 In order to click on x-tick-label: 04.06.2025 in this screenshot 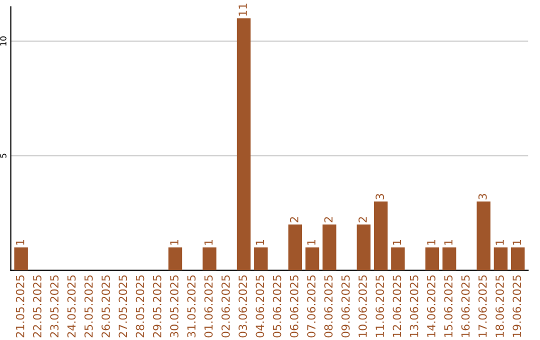, I will do `click(260, 306)`.